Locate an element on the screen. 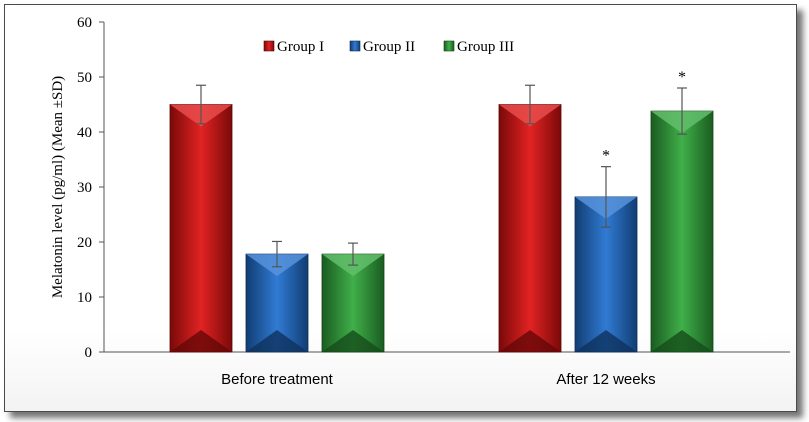 The height and width of the screenshot is (422, 809). y-tick-label: 60 is located at coordinates (84, 23).